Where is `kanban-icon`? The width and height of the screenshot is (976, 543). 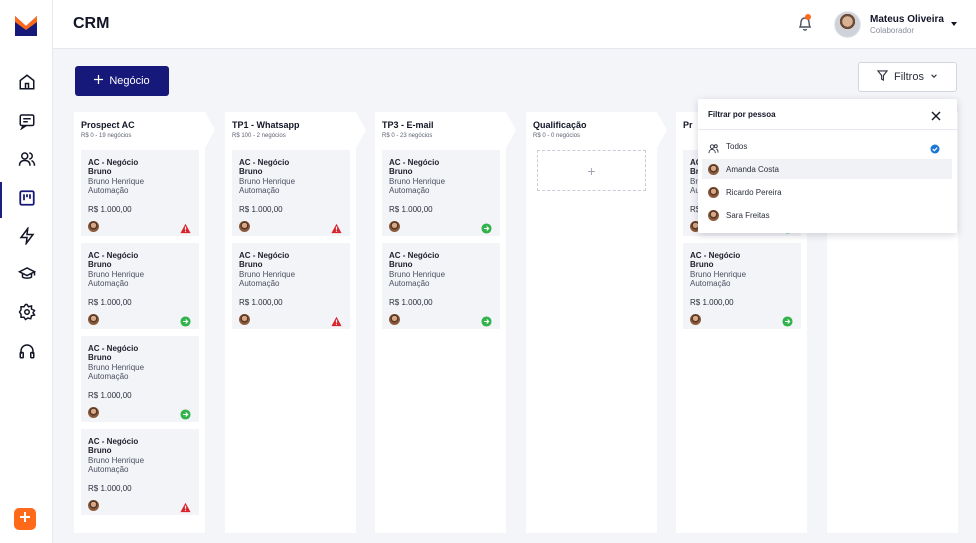 kanban-icon is located at coordinates (27, 200).